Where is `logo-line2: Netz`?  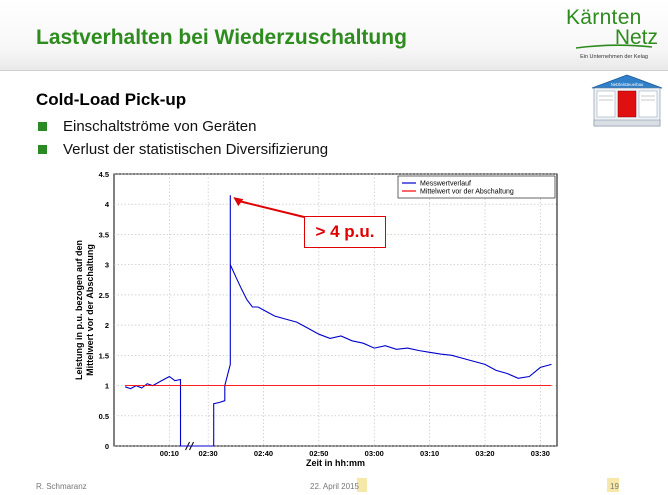 logo-line2: Netz is located at coordinates (636, 37).